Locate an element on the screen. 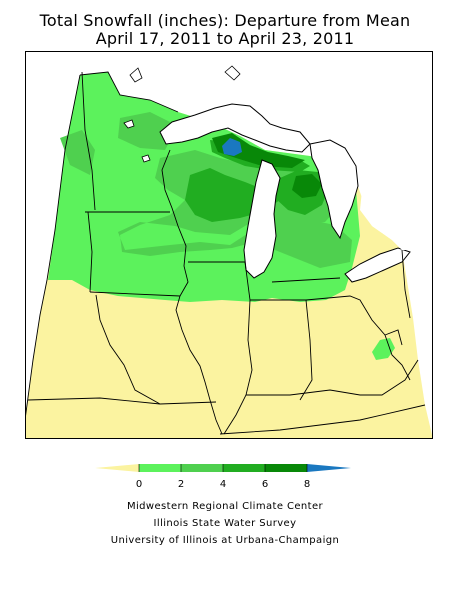  legend-tick-0: 0 is located at coordinates (139, 484).